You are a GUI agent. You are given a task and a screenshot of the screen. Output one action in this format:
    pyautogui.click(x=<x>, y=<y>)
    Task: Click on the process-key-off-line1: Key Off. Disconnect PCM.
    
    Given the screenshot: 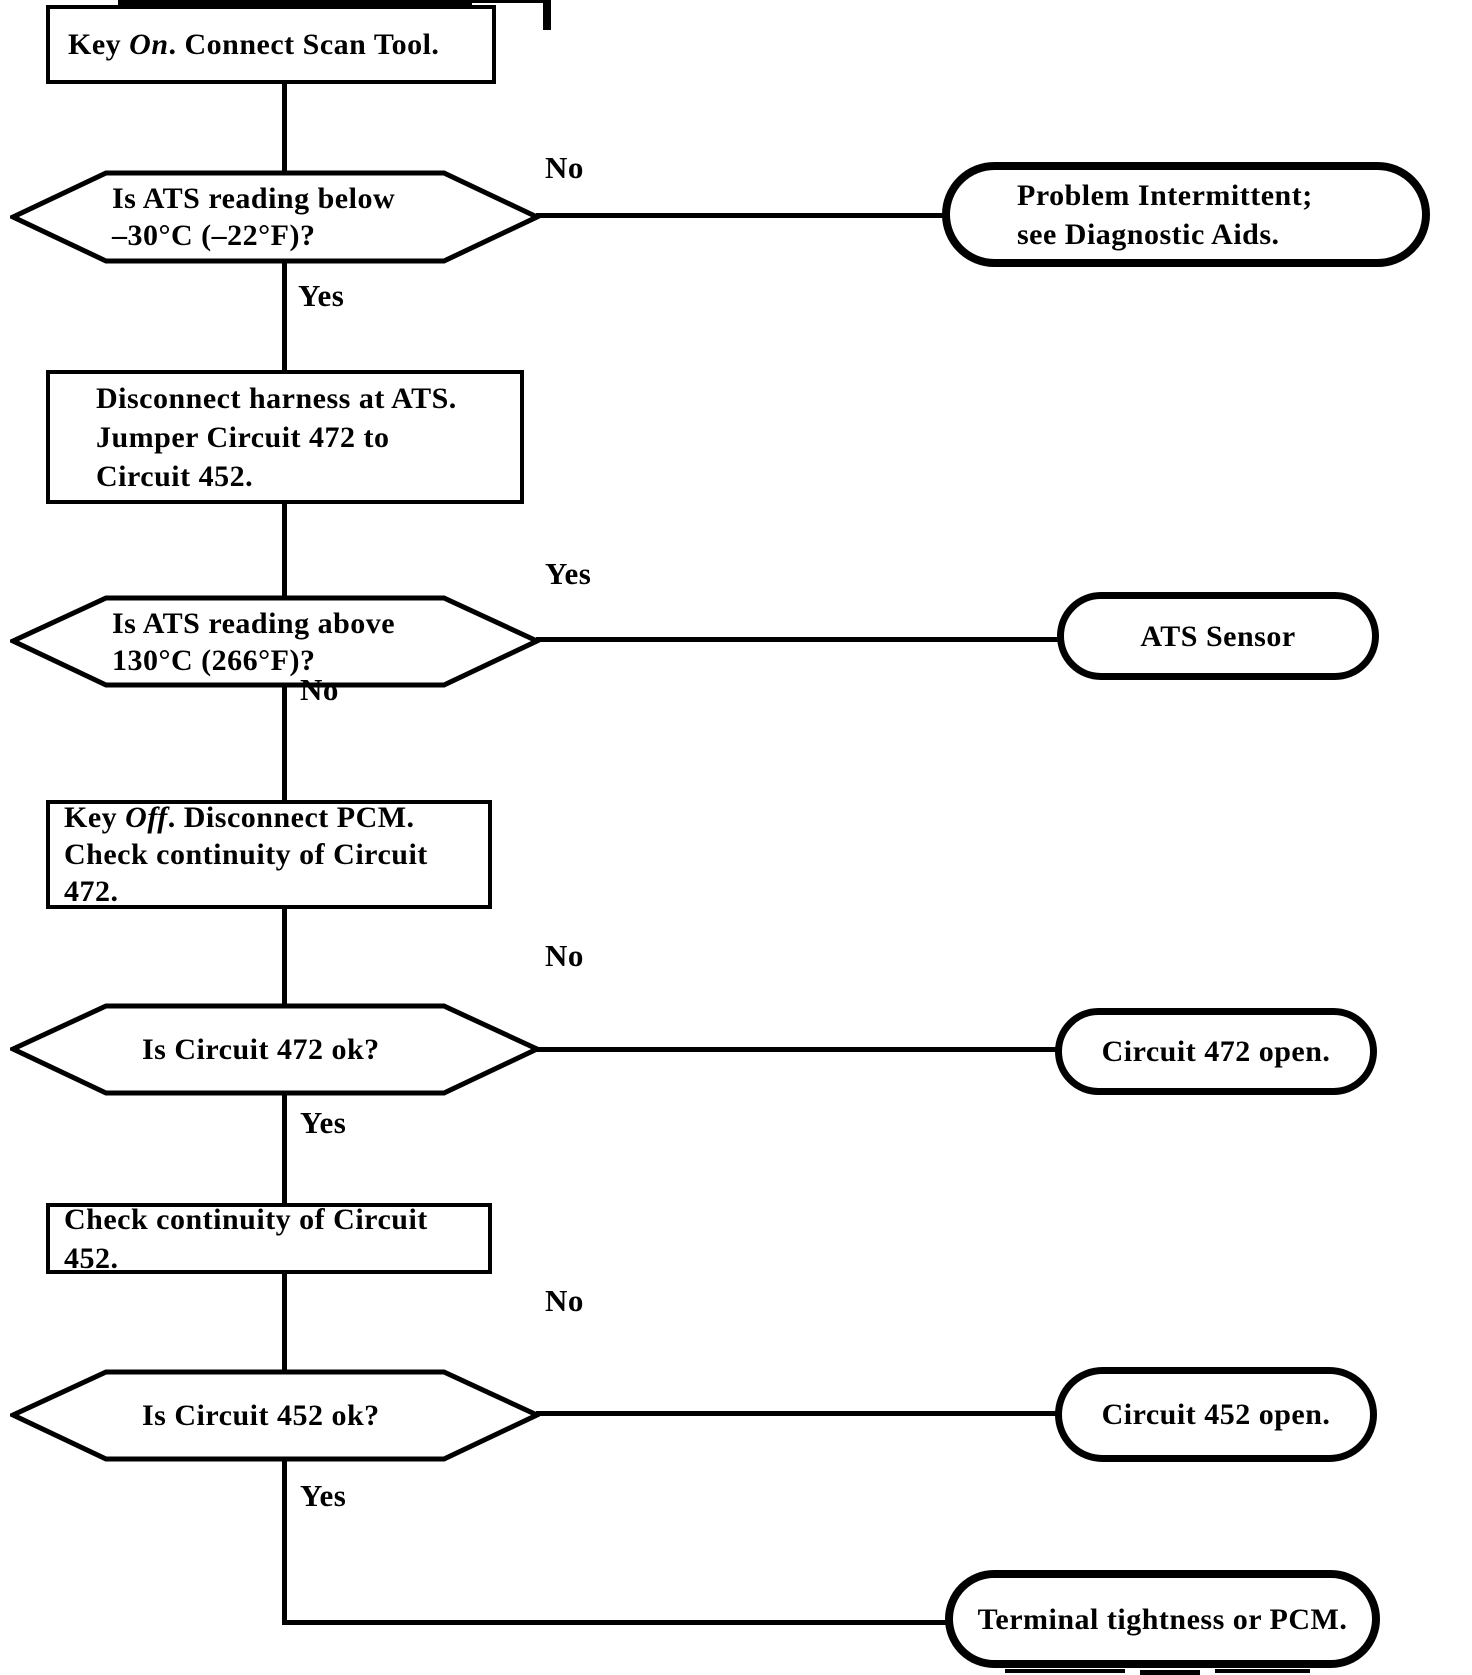 What is the action you would take?
    pyautogui.click(x=239, y=817)
    